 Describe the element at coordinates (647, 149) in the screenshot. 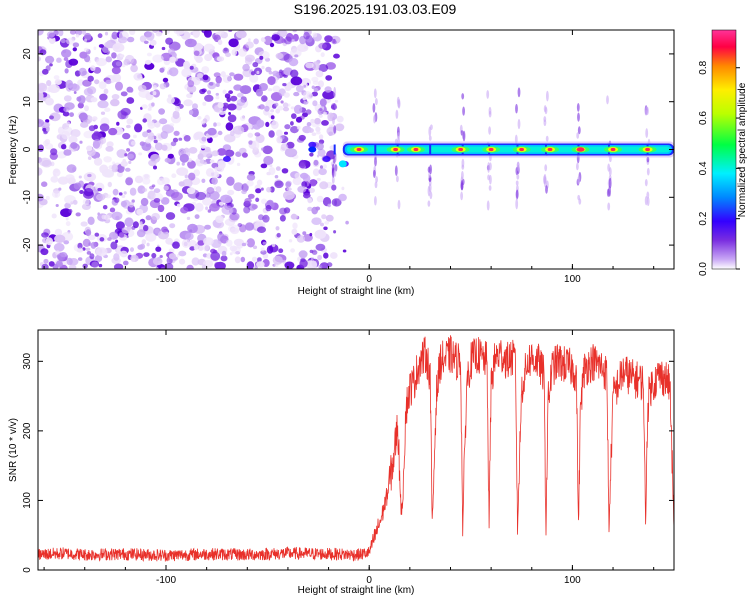

I see `signal-peak-red` at that location.